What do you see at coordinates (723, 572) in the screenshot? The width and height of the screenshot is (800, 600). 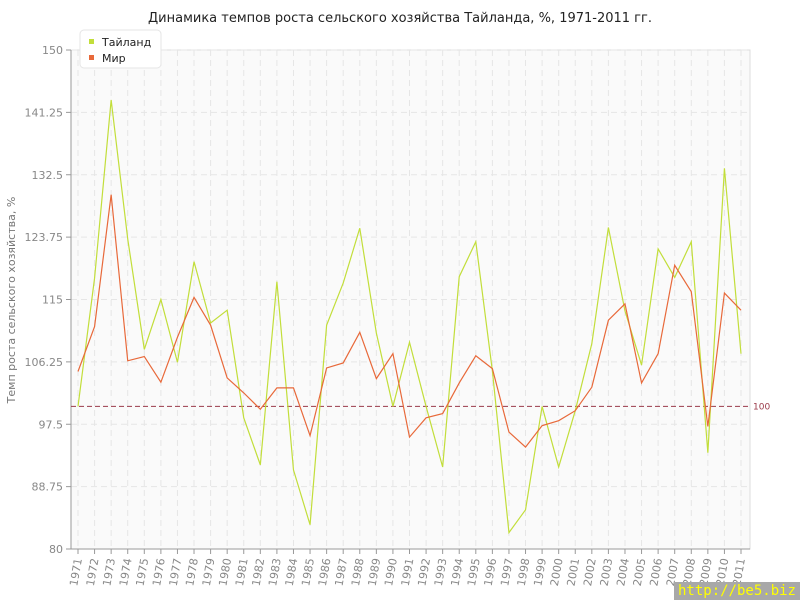 I see `x-tick-label: 2010` at bounding box center [723, 572].